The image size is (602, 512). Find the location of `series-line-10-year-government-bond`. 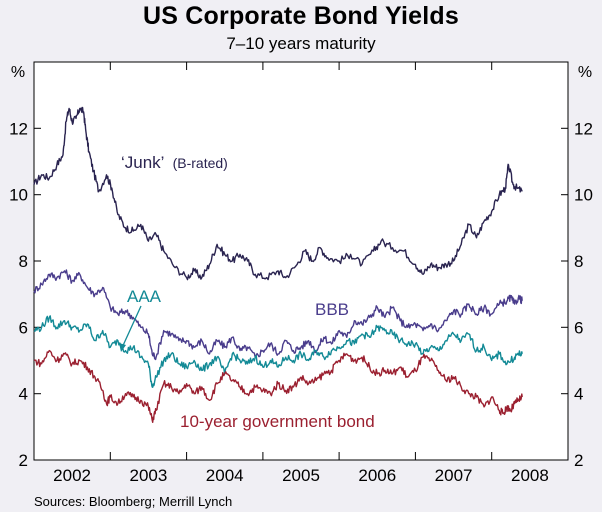

series-line-10-year-government-bond is located at coordinates (278, 386).